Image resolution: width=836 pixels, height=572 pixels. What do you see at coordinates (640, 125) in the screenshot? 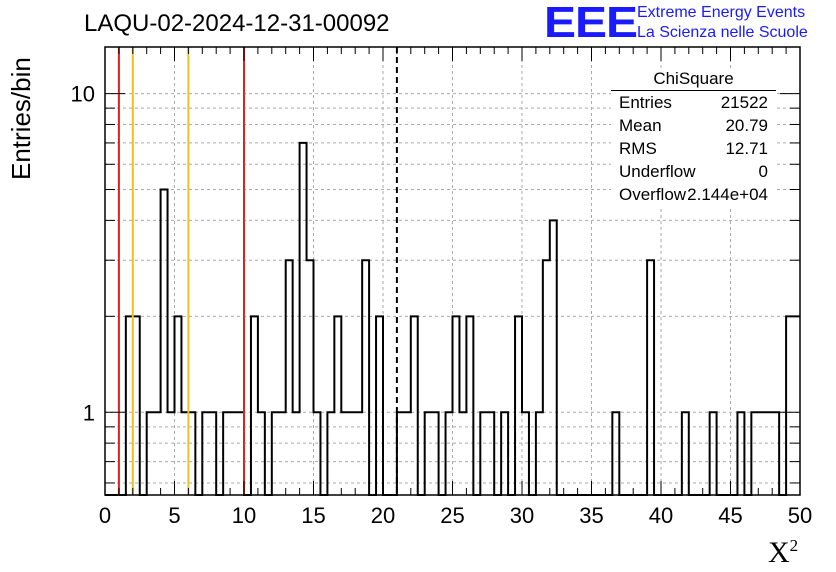
I see `stats-key: Mean` at bounding box center [640, 125].